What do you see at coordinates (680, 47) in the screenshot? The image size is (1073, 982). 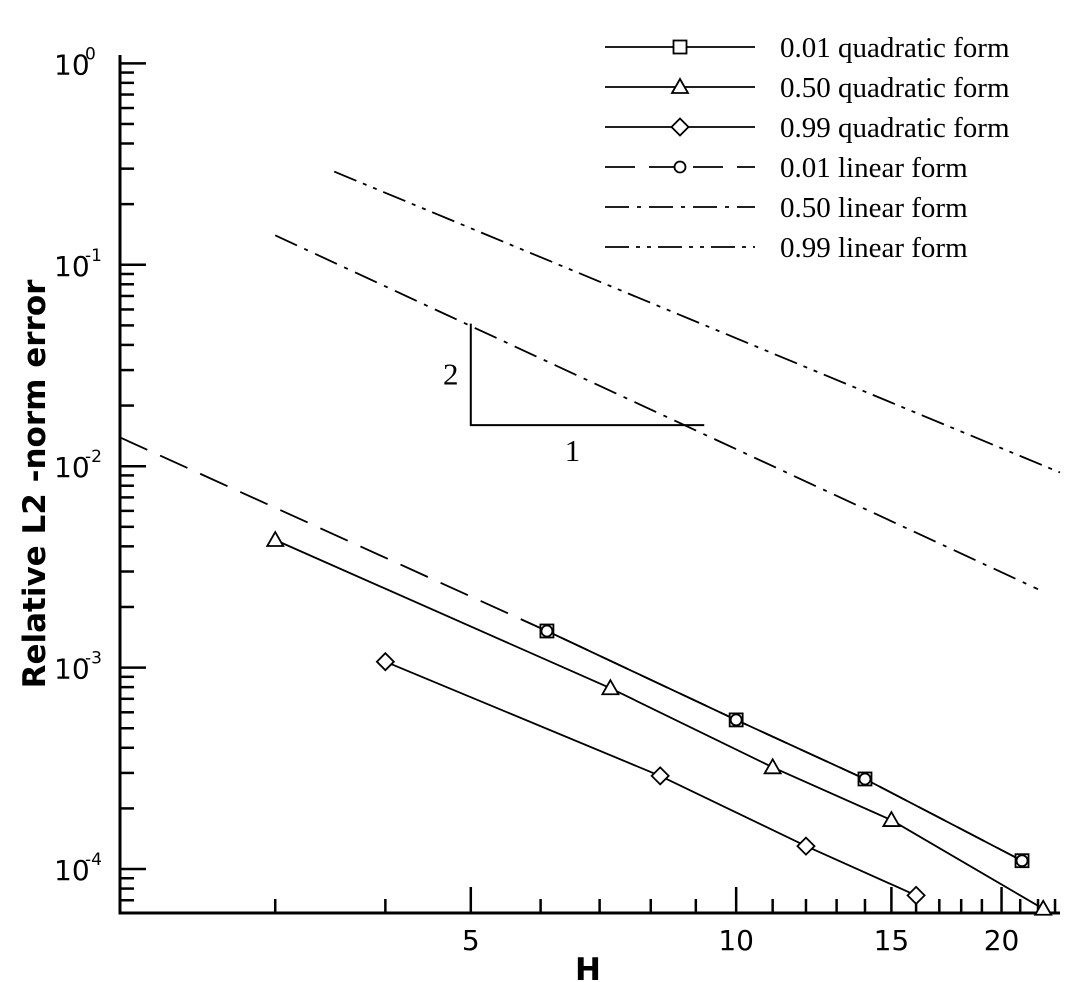 I see `legend-marker-square` at bounding box center [680, 47].